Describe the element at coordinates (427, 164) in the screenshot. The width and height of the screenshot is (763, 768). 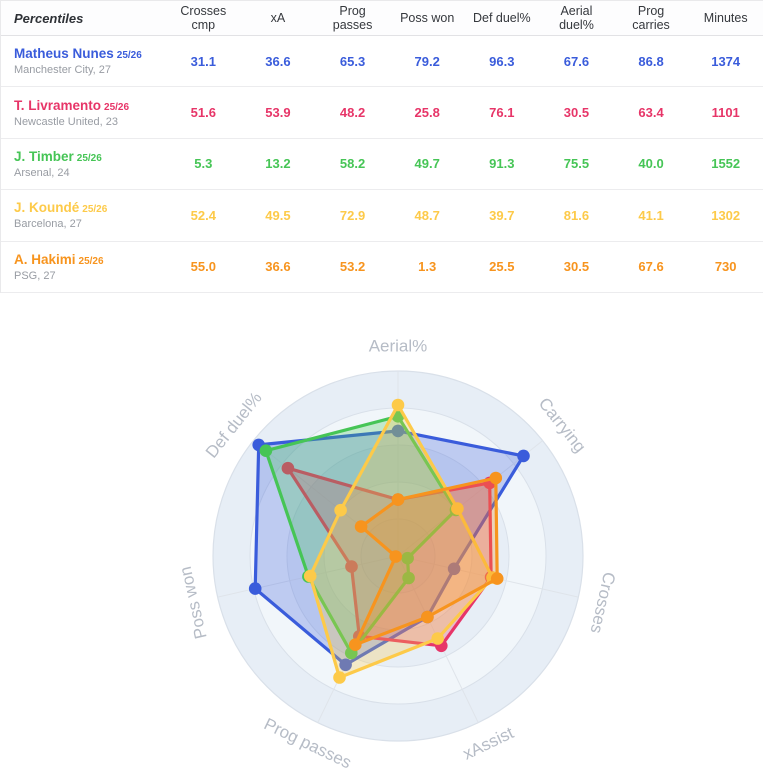
I see `stat-value: 49.7` at that location.